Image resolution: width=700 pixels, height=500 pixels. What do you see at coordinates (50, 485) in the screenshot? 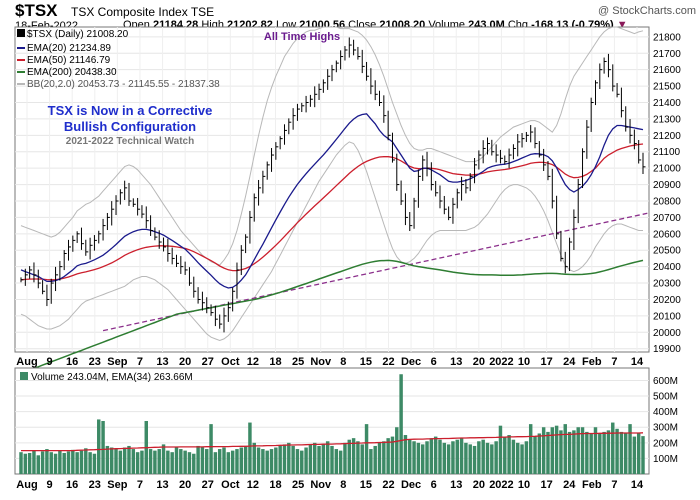
I see `time-tick-label: 9` at bounding box center [50, 485].